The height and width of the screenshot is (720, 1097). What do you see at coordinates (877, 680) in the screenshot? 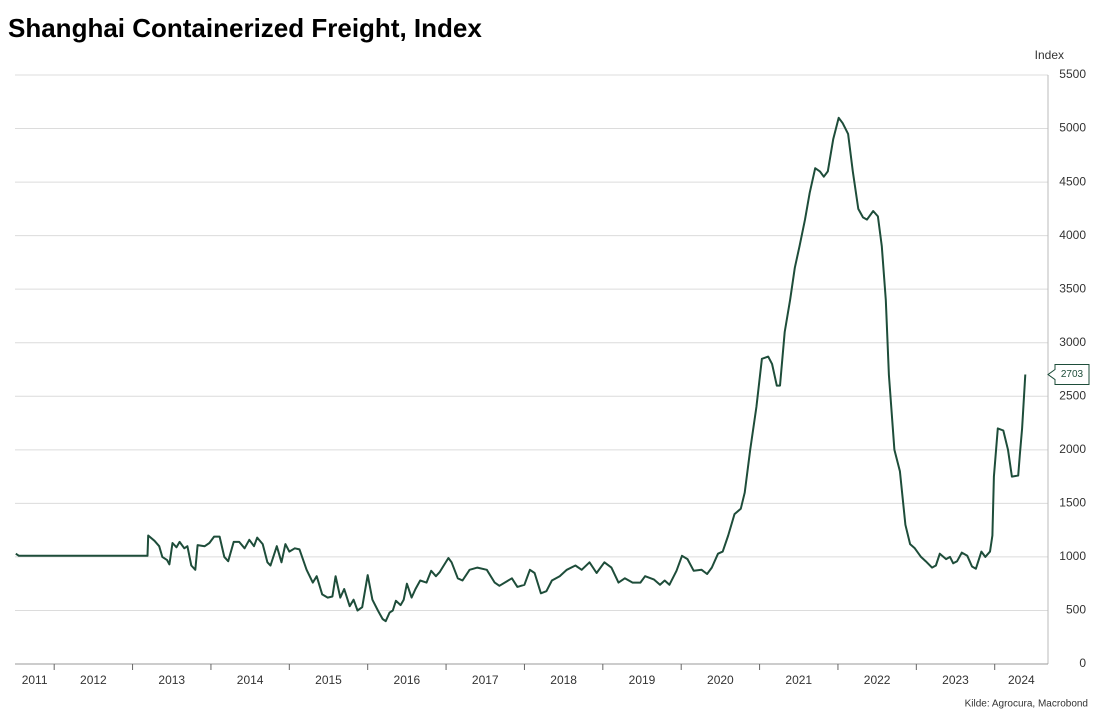
I see `x-tick-label: 2022` at bounding box center [877, 680].